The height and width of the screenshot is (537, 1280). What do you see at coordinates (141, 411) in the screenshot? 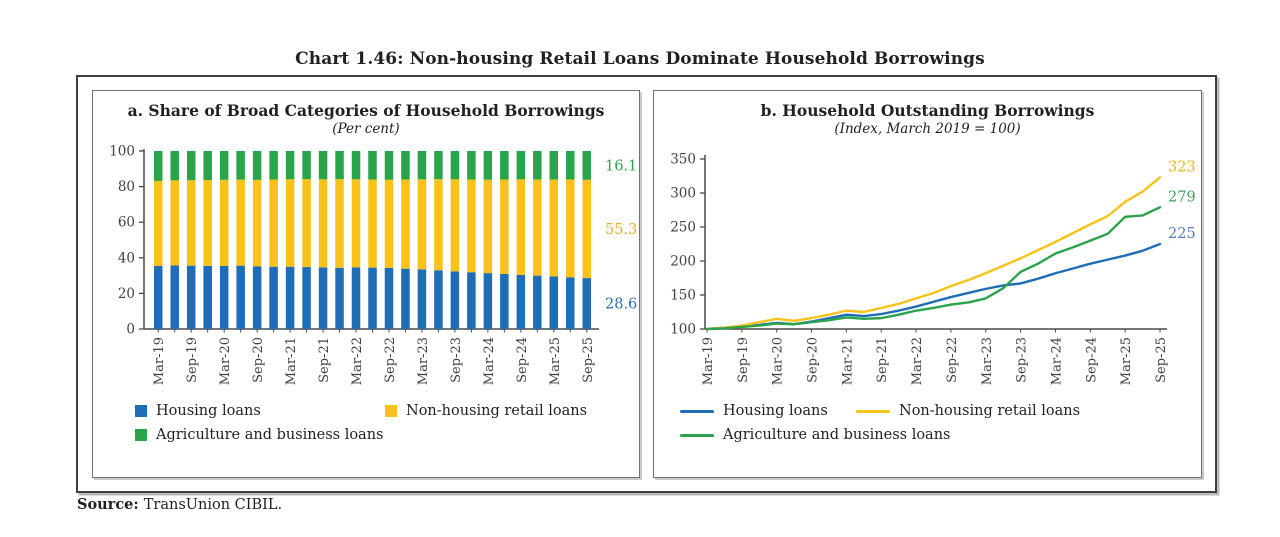
I see `housing-swatch-icon` at bounding box center [141, 411].